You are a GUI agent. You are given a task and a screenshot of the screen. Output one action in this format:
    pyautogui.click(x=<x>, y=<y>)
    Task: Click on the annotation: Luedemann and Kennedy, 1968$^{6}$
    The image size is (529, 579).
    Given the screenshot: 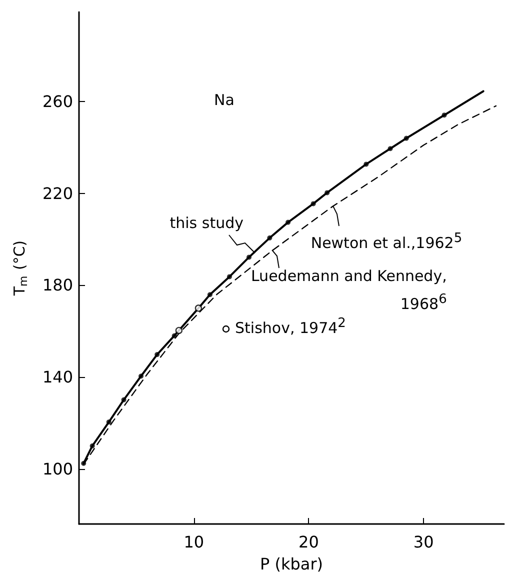 What is the action you would take?
    pyautogui.click(x=348, y=291)
    